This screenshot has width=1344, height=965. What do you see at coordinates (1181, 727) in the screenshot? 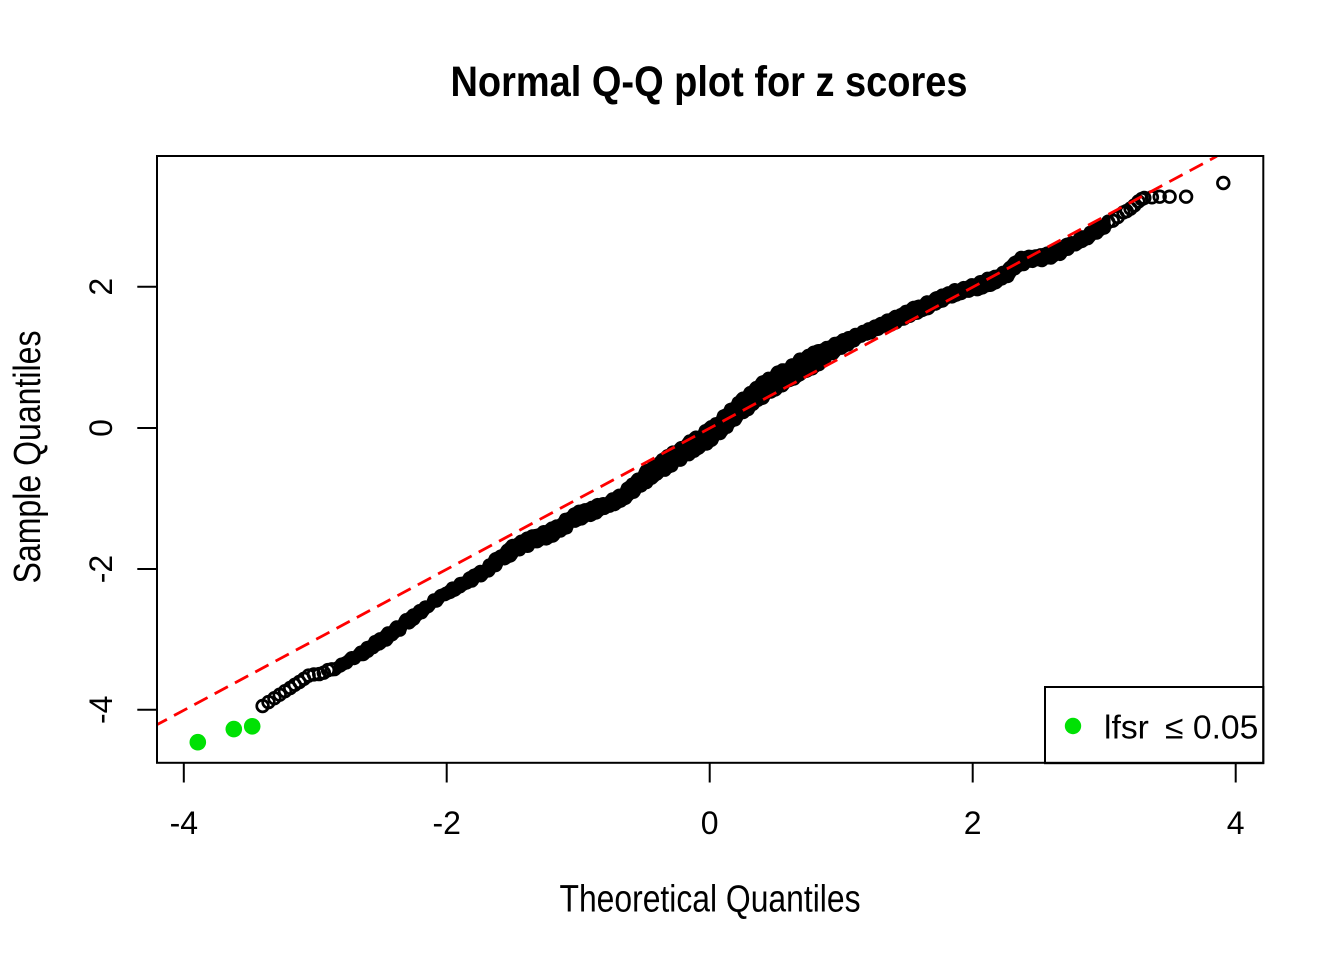
I see `svg-text: lfsr ≤ 0.05` at bounding box center [1181, 727].